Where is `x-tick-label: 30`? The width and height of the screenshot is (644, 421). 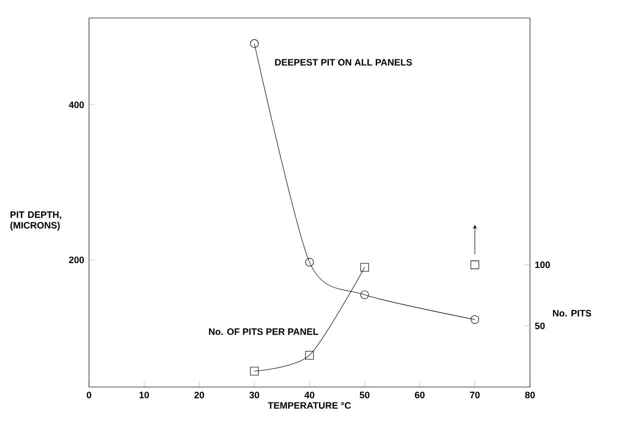 x-tick-label: 30 is located at coordinates (254, 395).